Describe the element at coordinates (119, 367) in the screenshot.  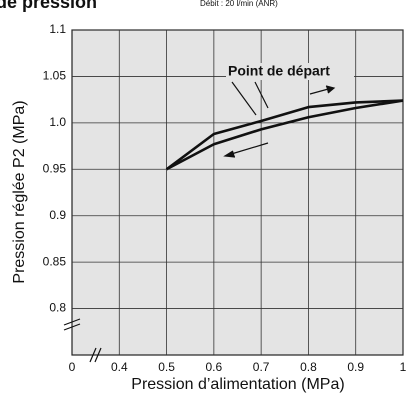
I see `x-tick-label: 0.4` at that location.